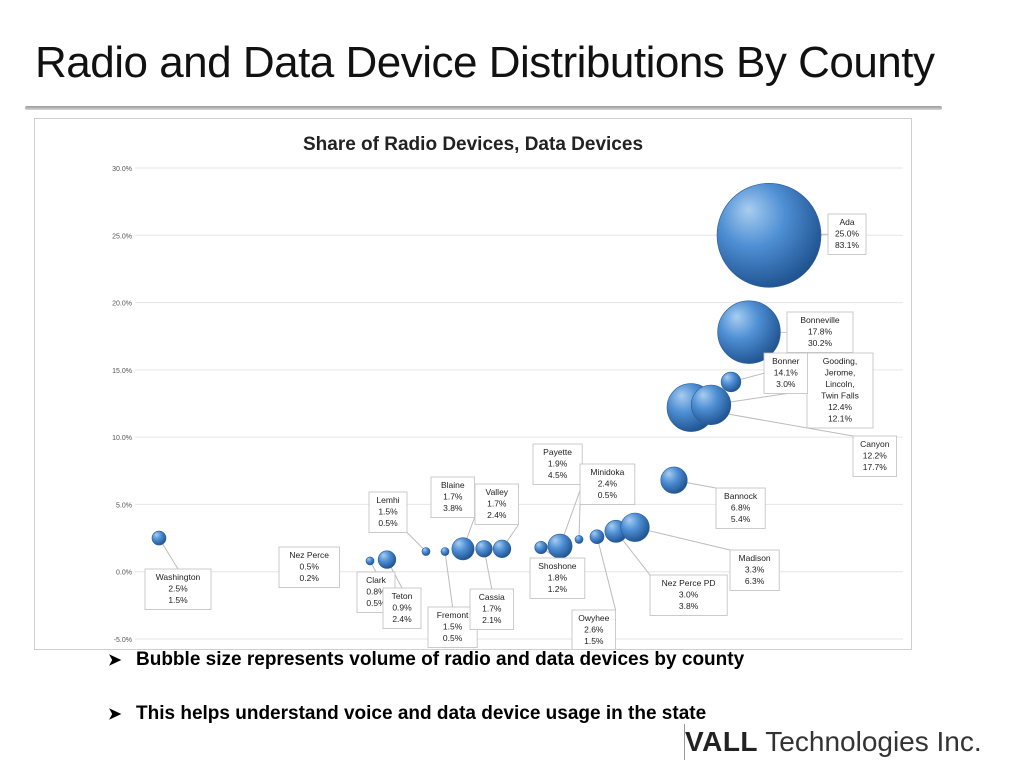 This screenshot has width=1024, height=768. I want to click on data-label-text: 6.3%, so click(755, 581).